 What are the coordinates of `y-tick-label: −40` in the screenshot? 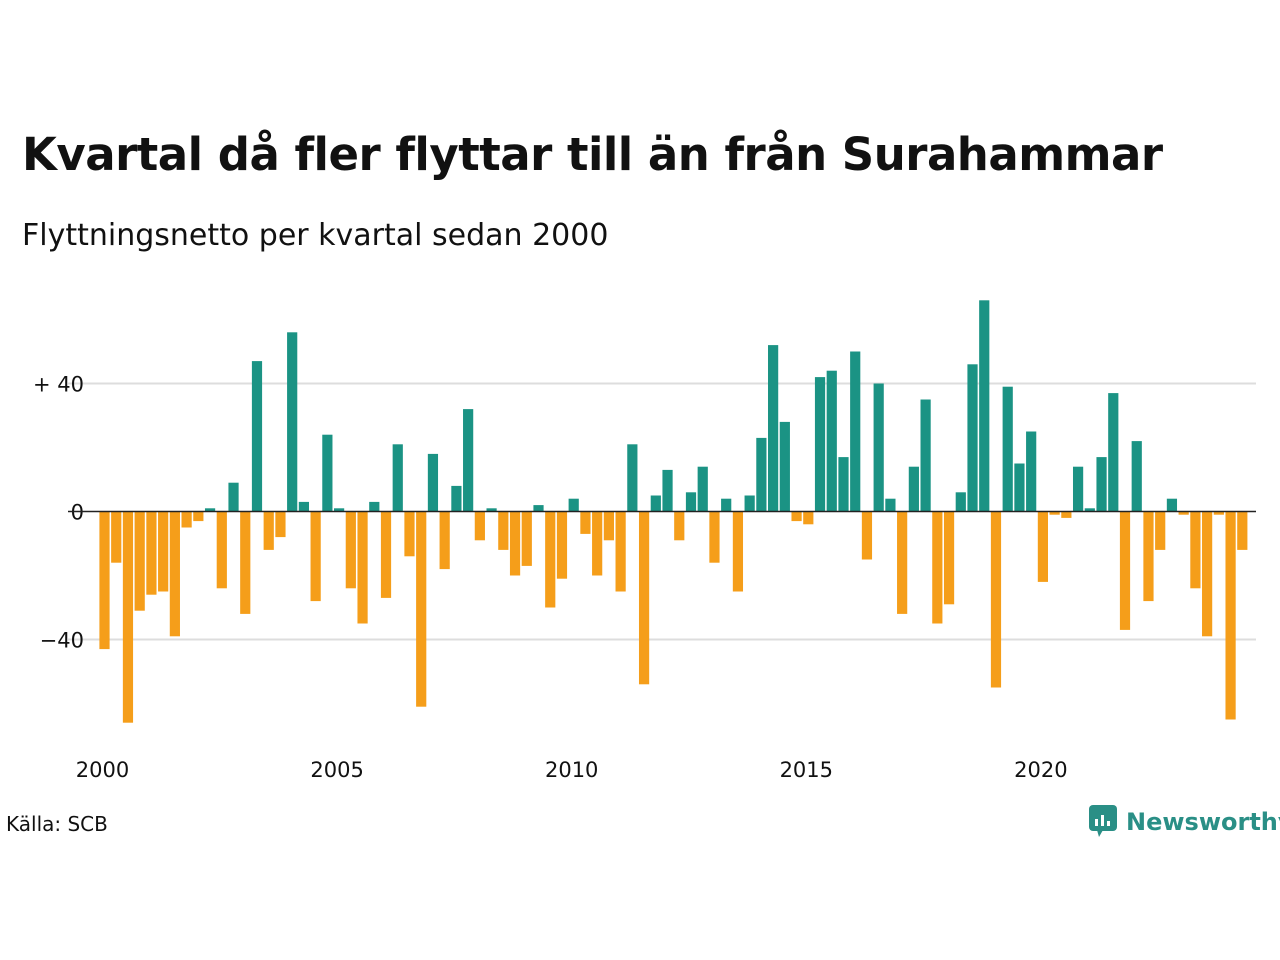 It's located at (62, 641).